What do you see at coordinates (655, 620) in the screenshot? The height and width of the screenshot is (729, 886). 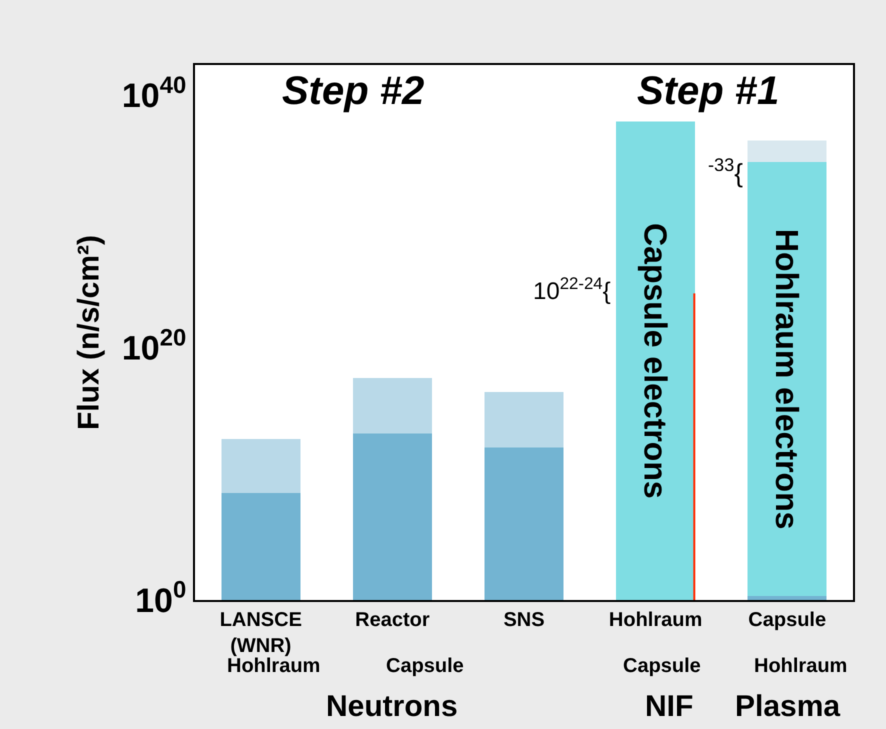 I see `x-tick-label: Hohlraum` at bounding box center [655, 620].